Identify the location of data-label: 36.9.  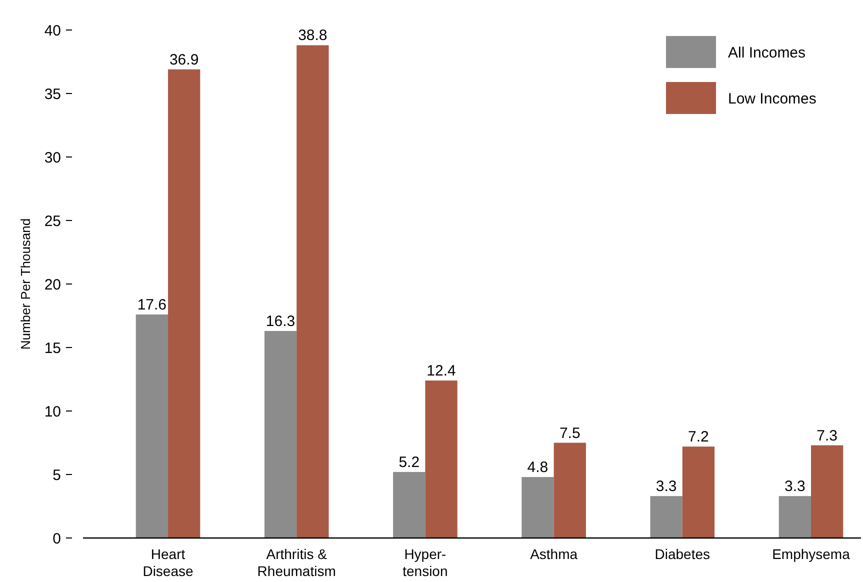
(184, 59).